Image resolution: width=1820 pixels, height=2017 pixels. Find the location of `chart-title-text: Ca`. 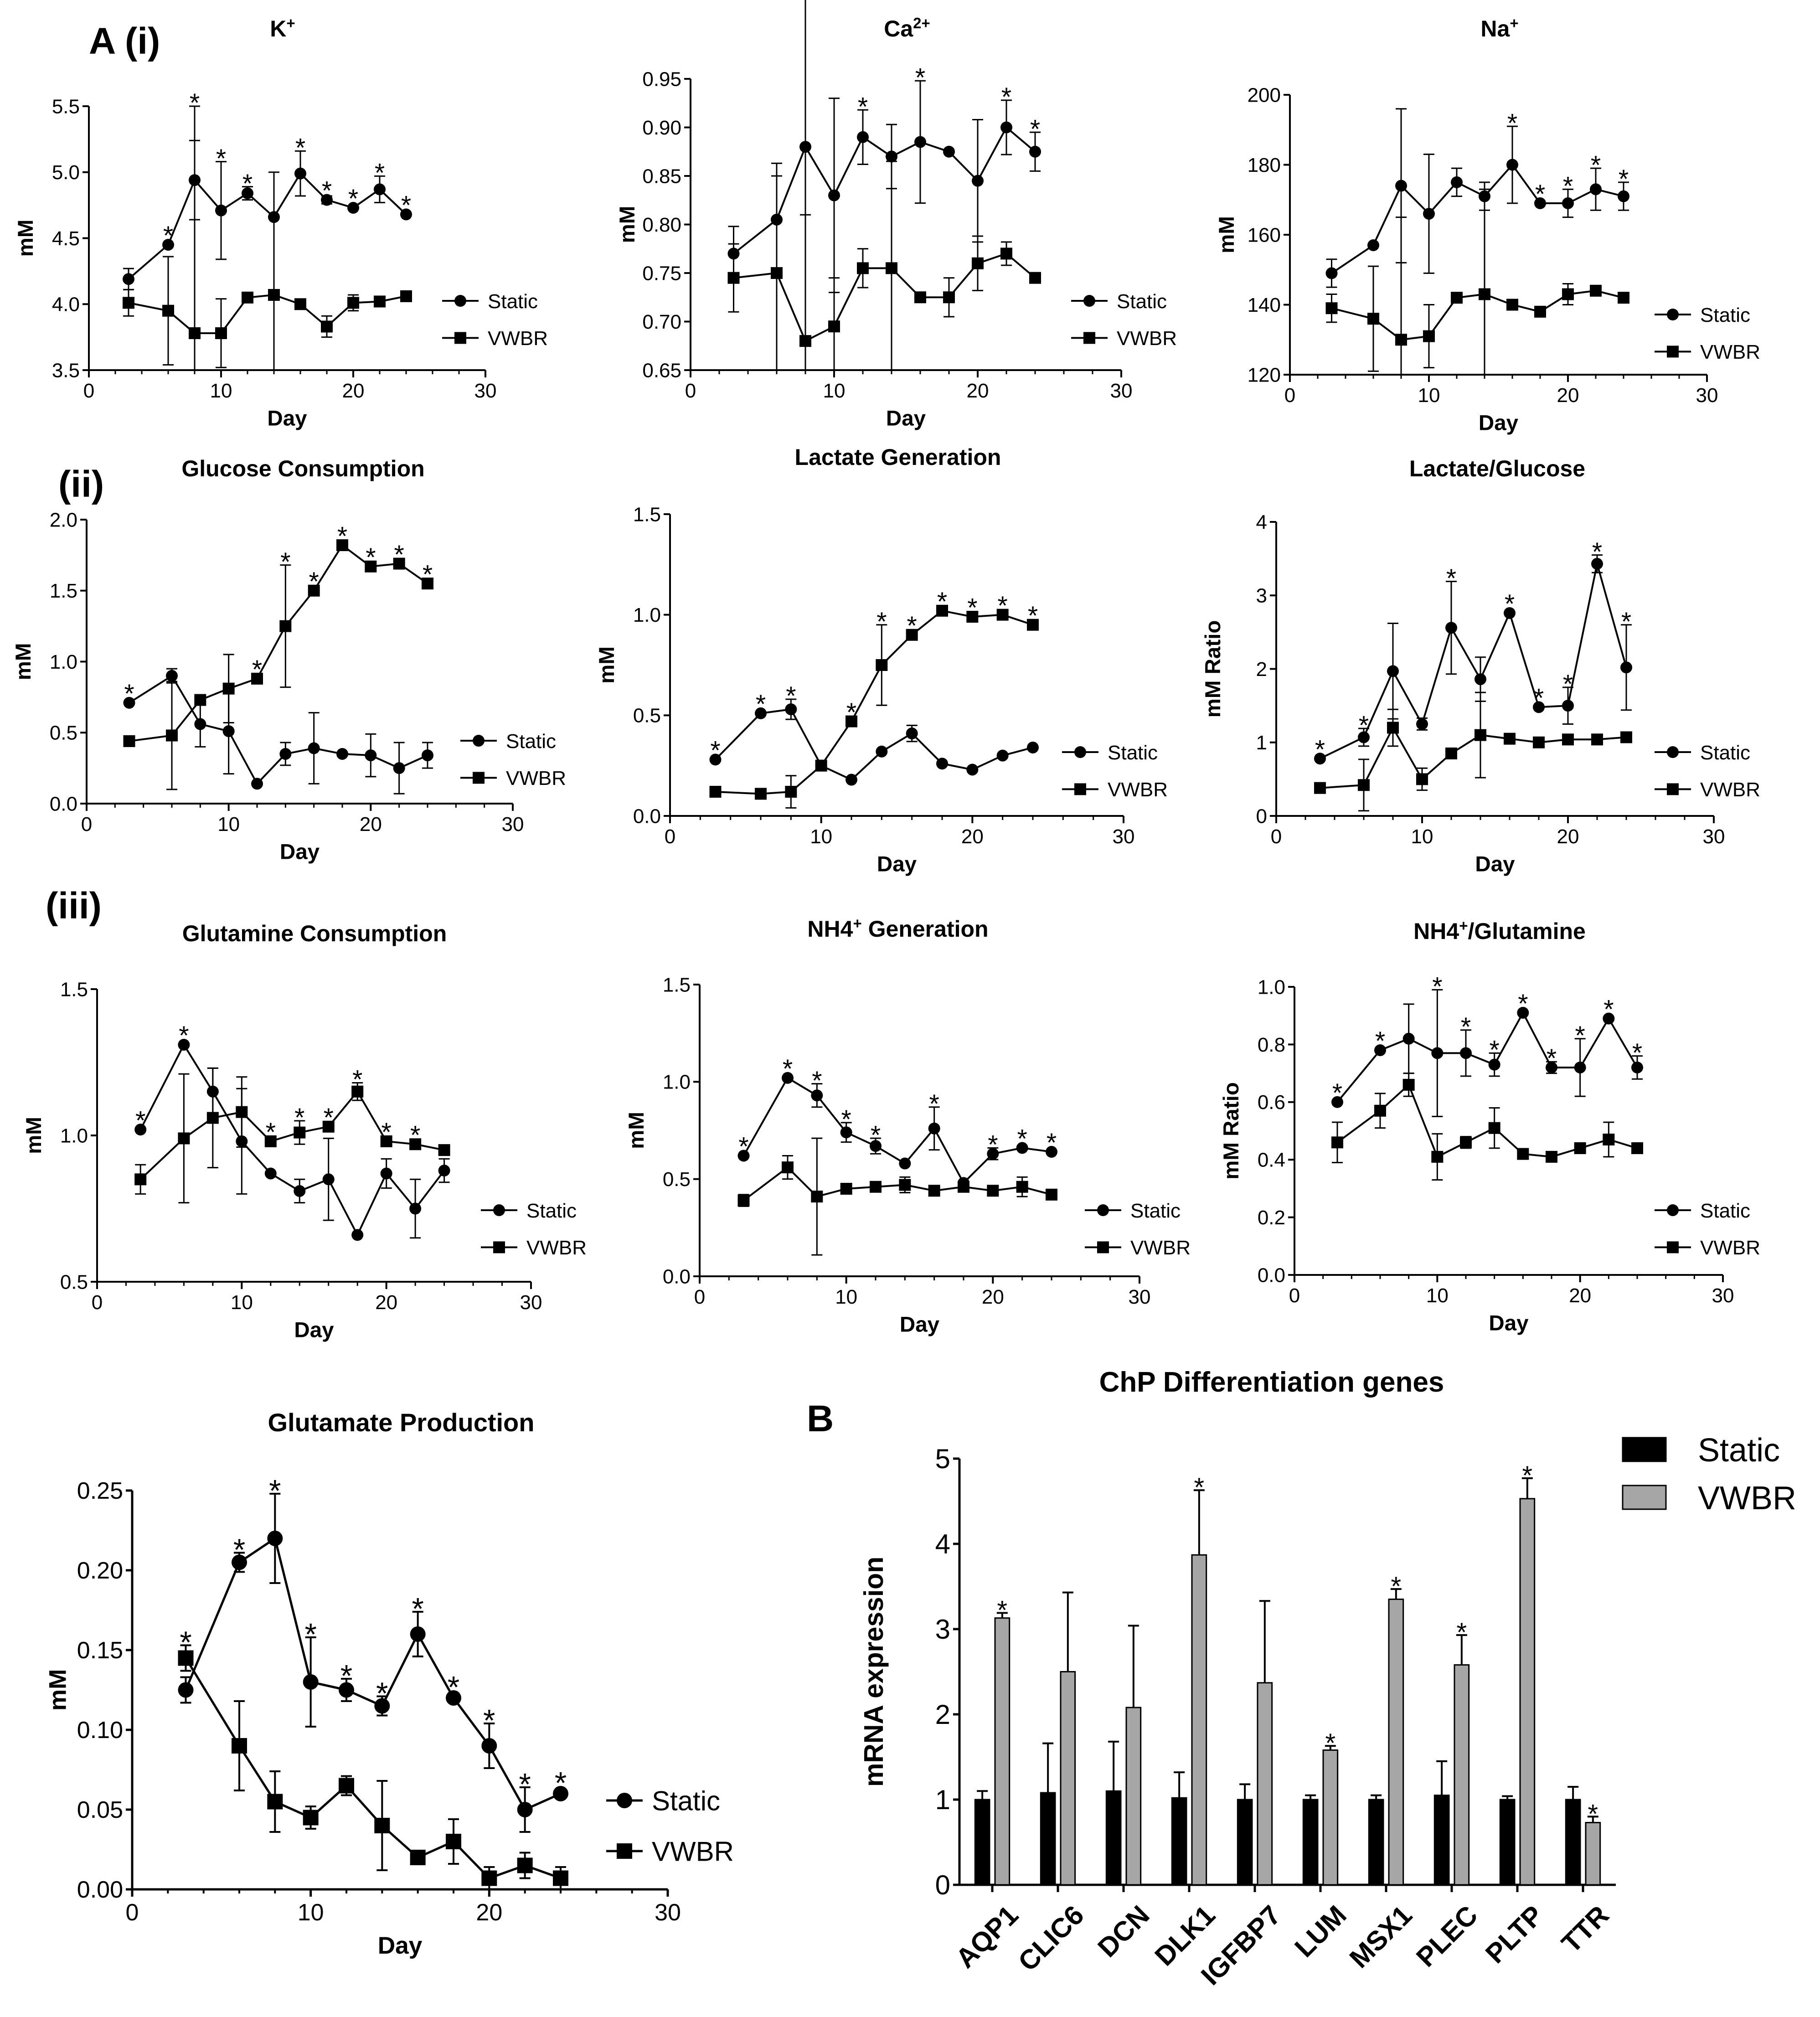

chart-title-text: Ca is located at coordinates (898, 29).